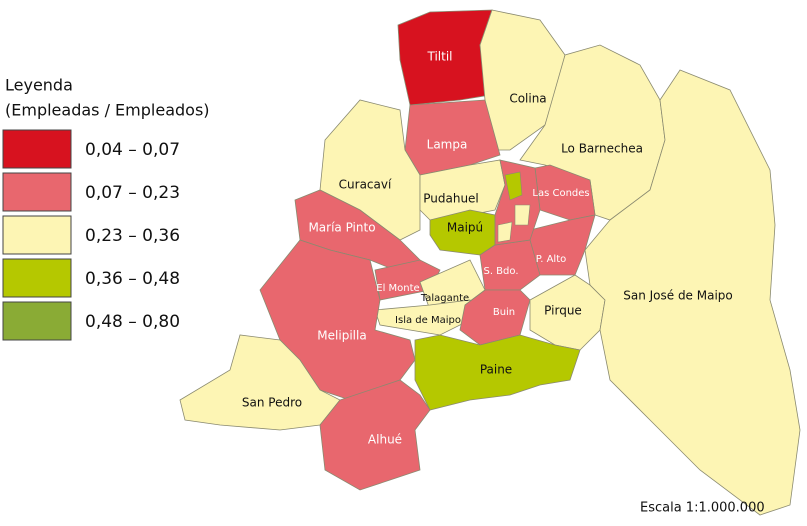 The width and height of the screenshot is (807, 526). What do you see at coordinates (602, 149) in the screenshot?
I see `region-label: Lo Barnechea` at bounding box center [602, 149].